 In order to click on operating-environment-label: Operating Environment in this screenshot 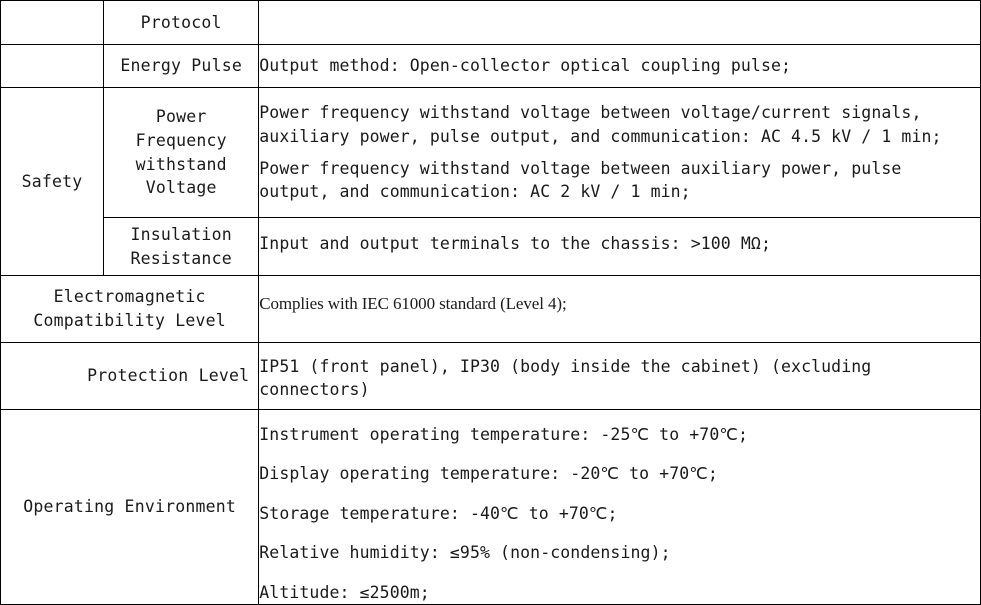, I will do `click(130, 507)`.